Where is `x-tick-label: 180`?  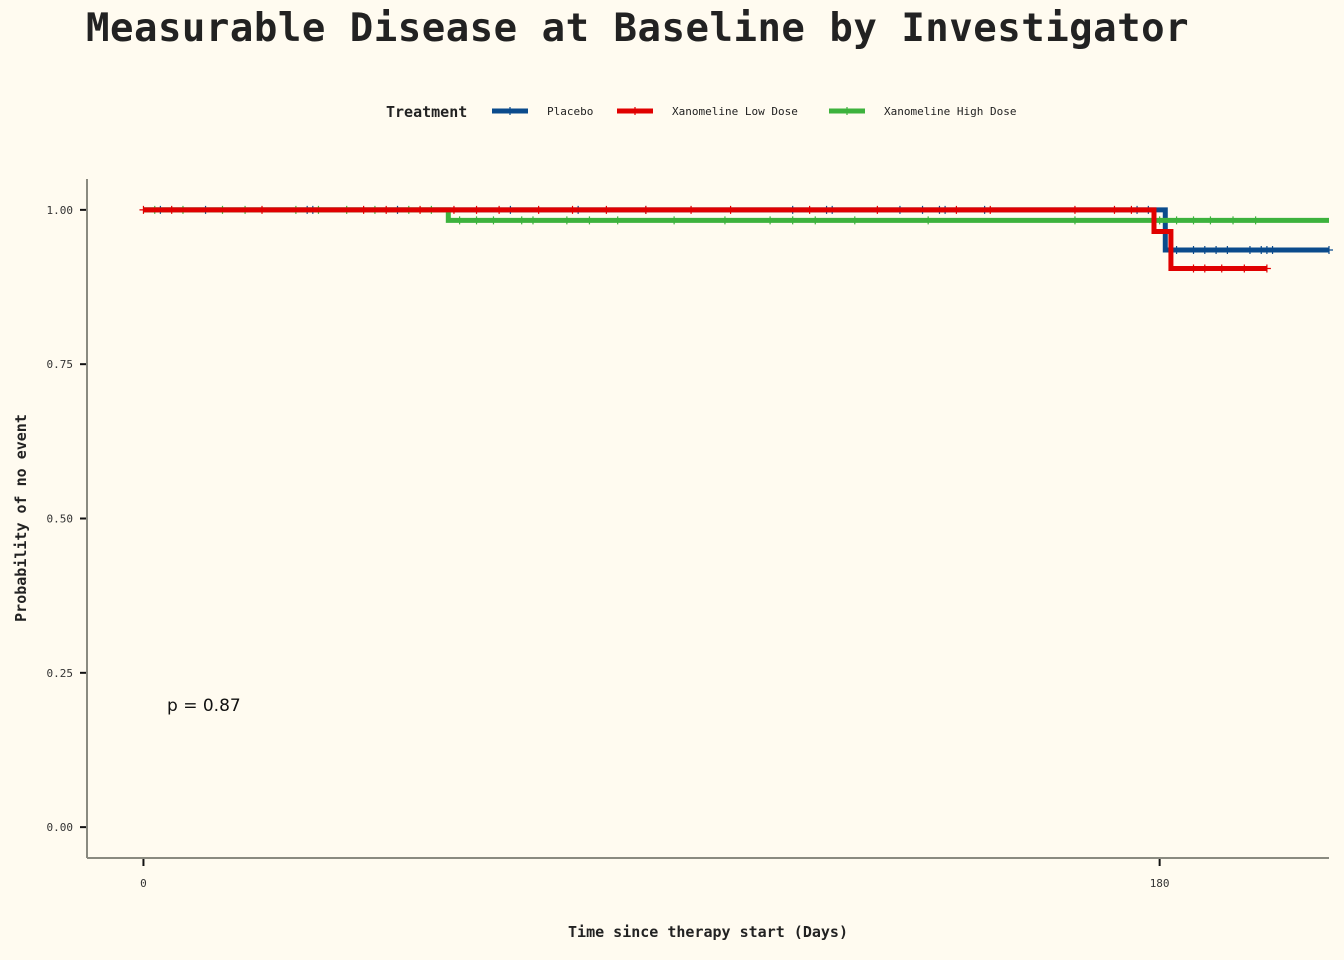
x-tick-label: 180 is located at coordinates (1160, 883).